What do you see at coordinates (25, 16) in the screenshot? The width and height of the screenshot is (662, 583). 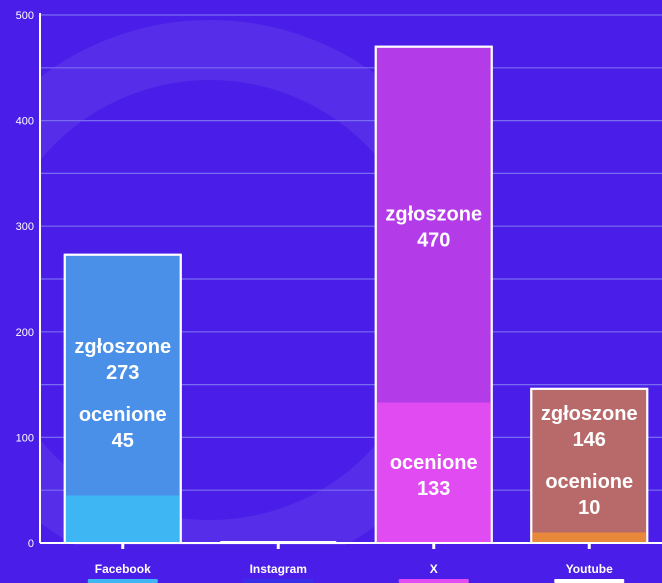 I see `y-tick-label: 500` at bounding box center [25, 16].